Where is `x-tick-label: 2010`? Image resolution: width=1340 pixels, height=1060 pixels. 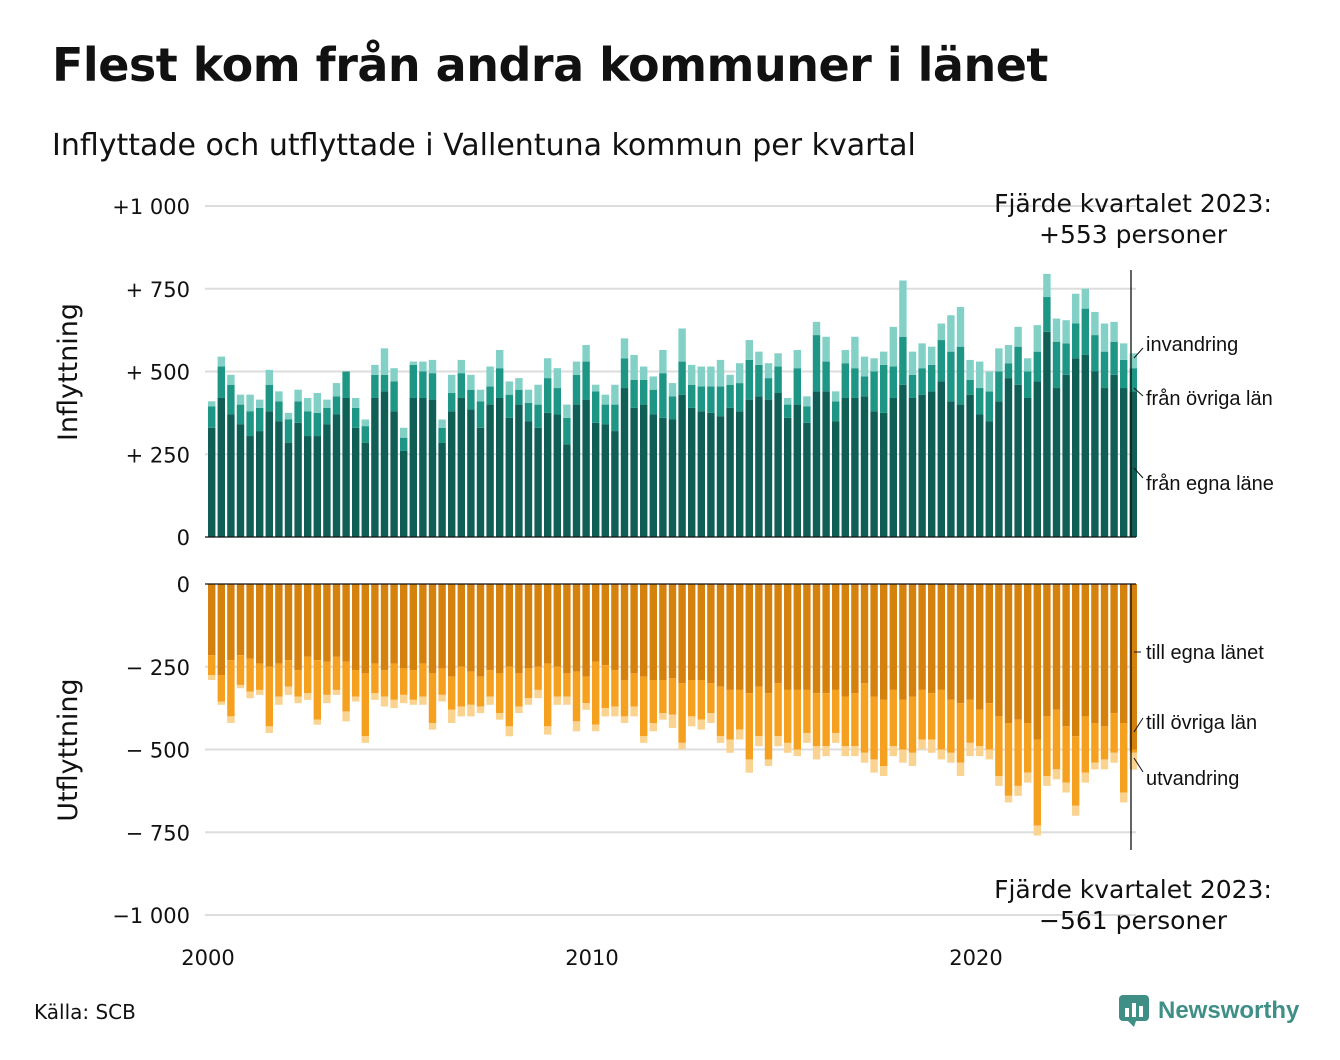 x-tick-label: 2010 is located at coordinates (591, 958).